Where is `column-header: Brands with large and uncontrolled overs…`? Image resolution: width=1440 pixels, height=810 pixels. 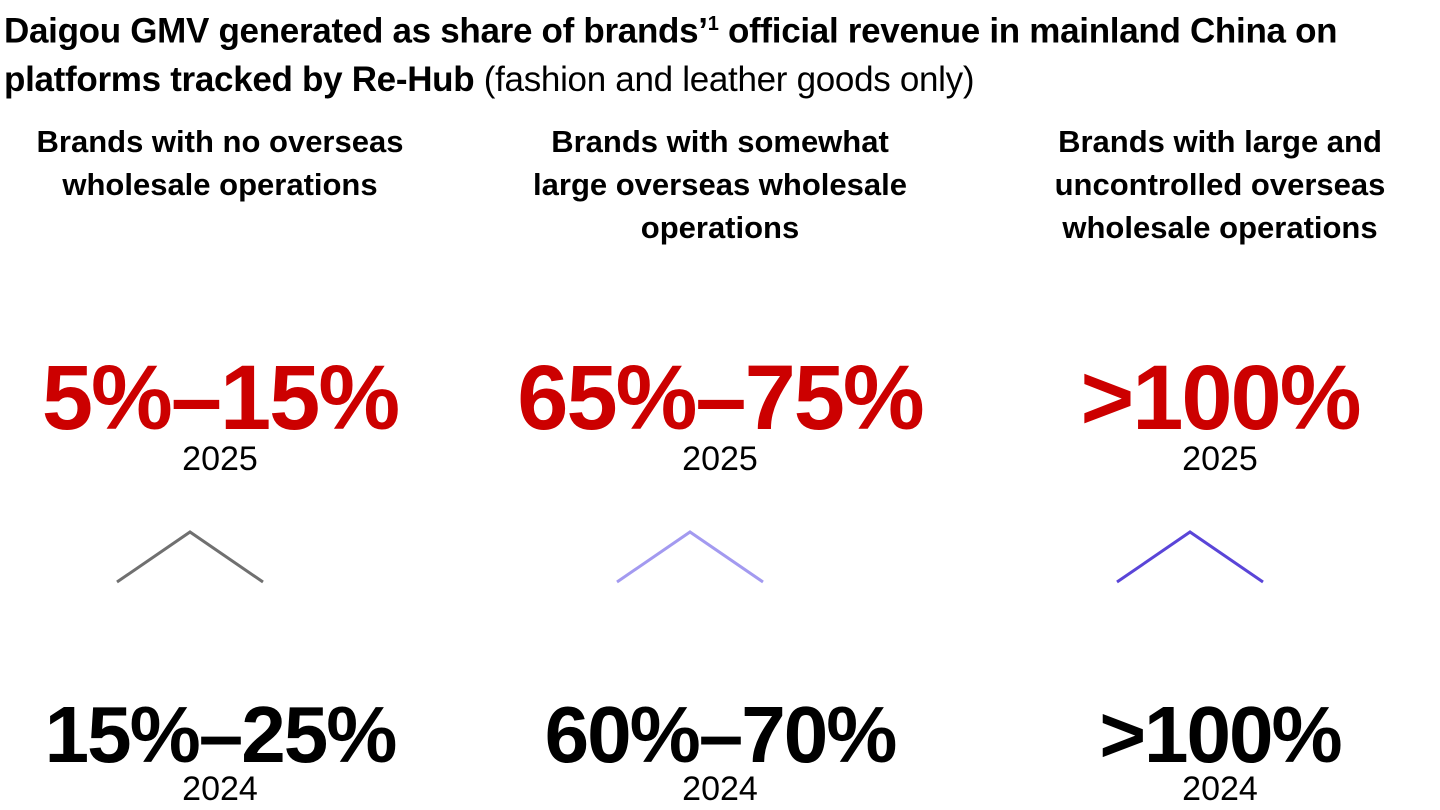 column-header: Brands with large and uncontrolled overs… is located at coordinates (1220, 184).